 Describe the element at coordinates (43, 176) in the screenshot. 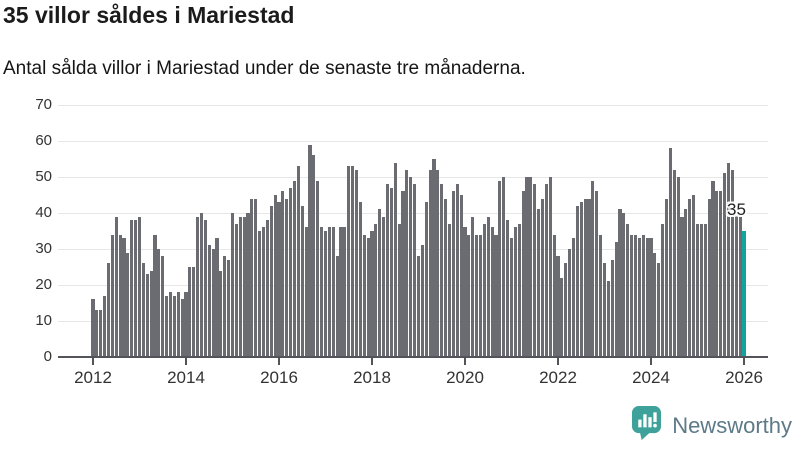

I see `y-tick-label: 50` at that location.